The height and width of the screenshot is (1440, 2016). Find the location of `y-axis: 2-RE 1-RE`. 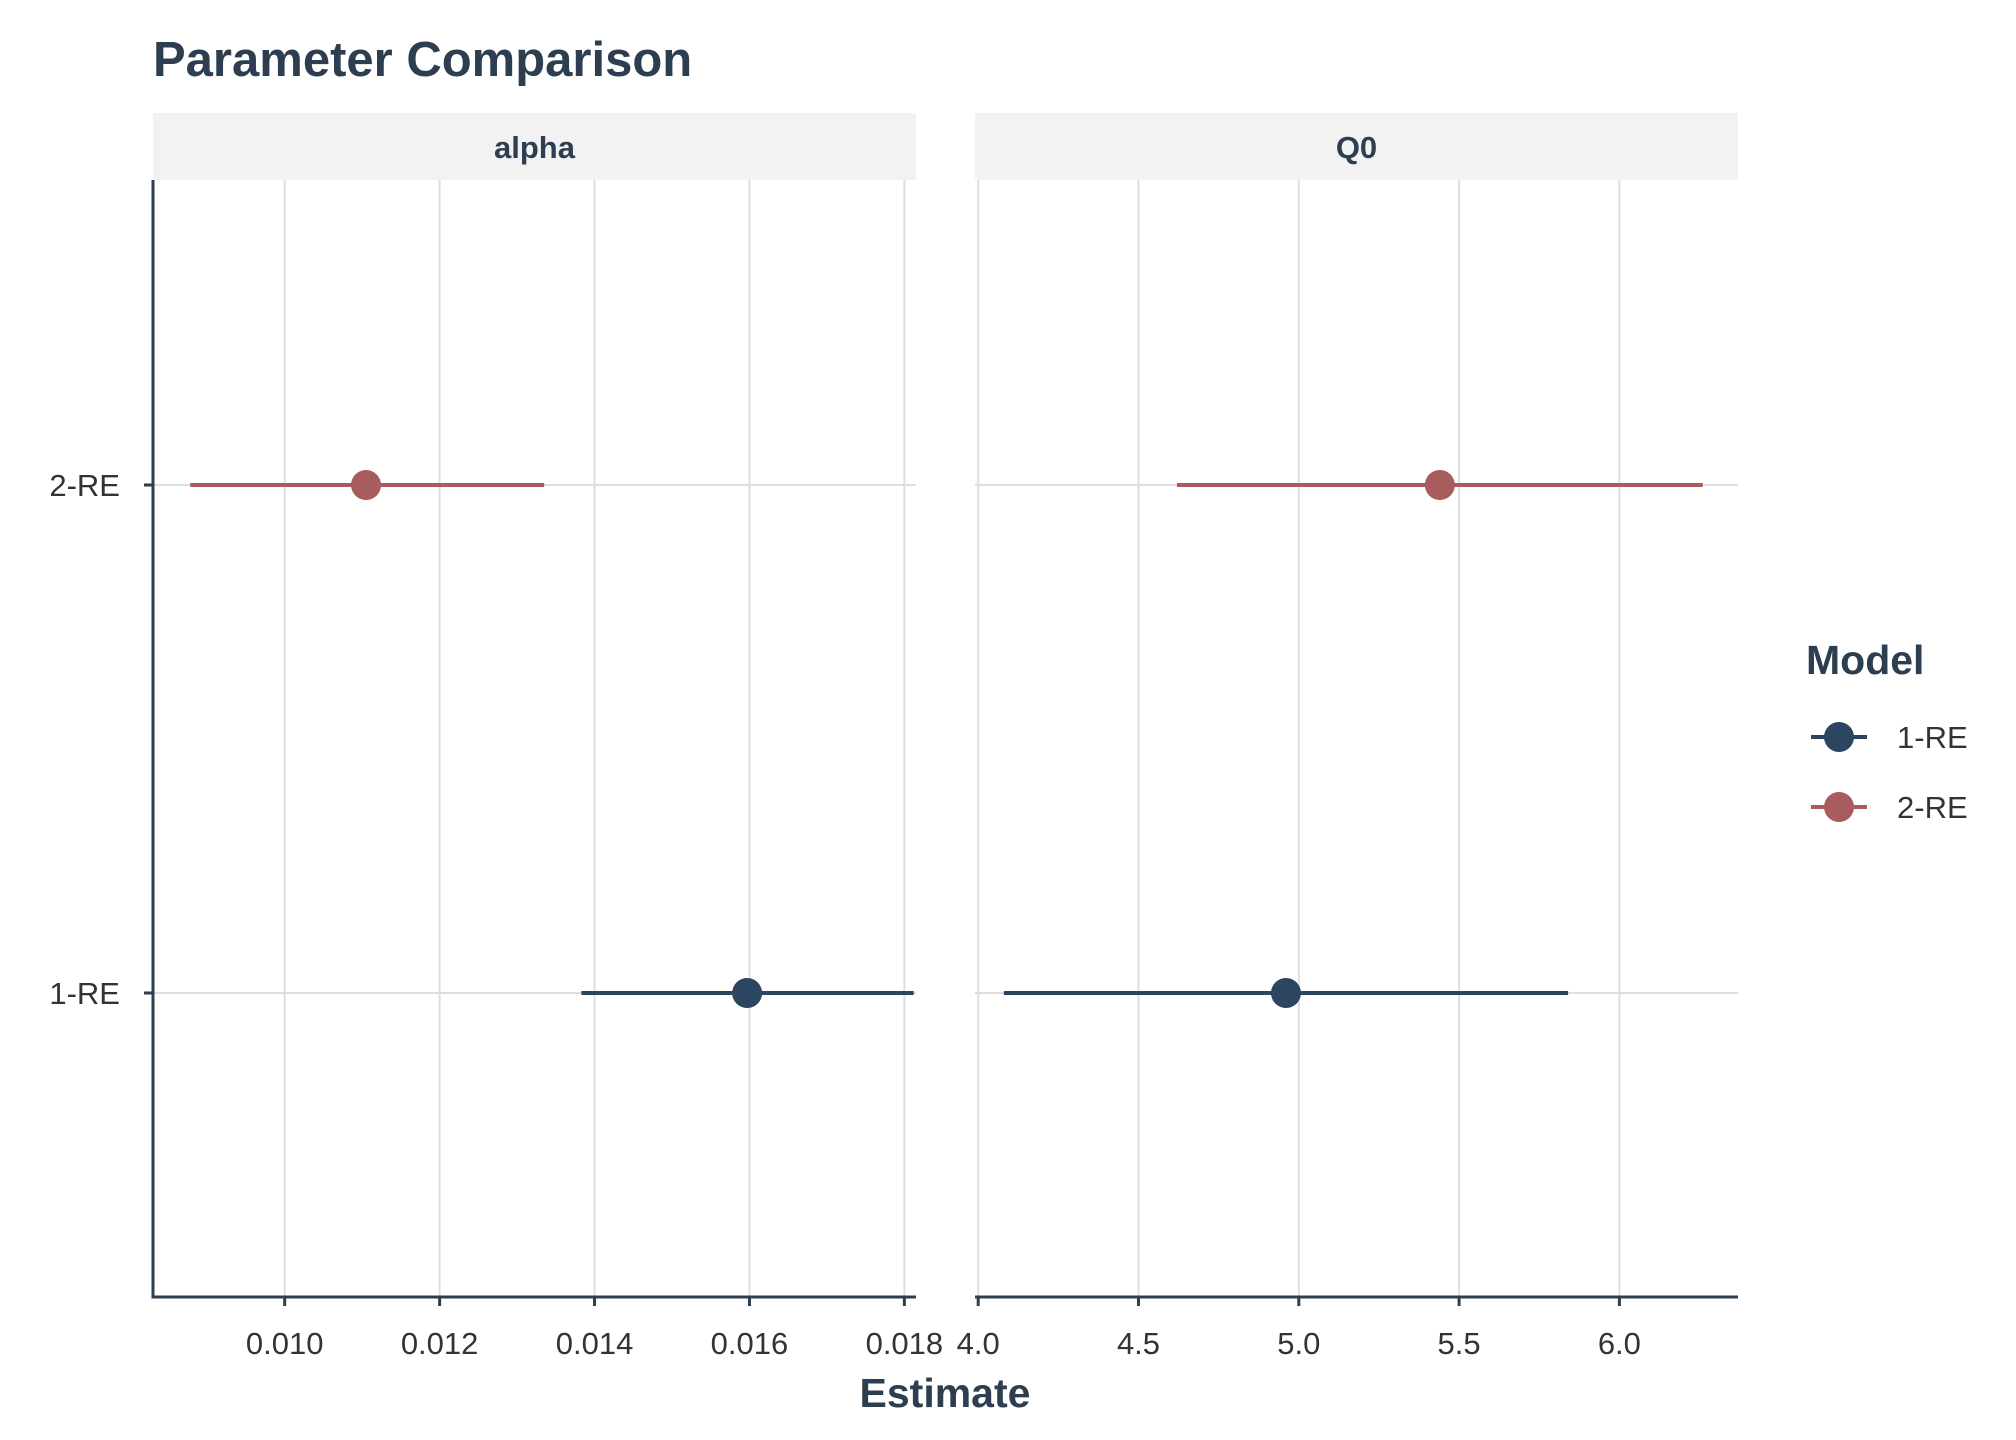

y-axis: 2-RE 1-RE is located at coordinates (102, 739).